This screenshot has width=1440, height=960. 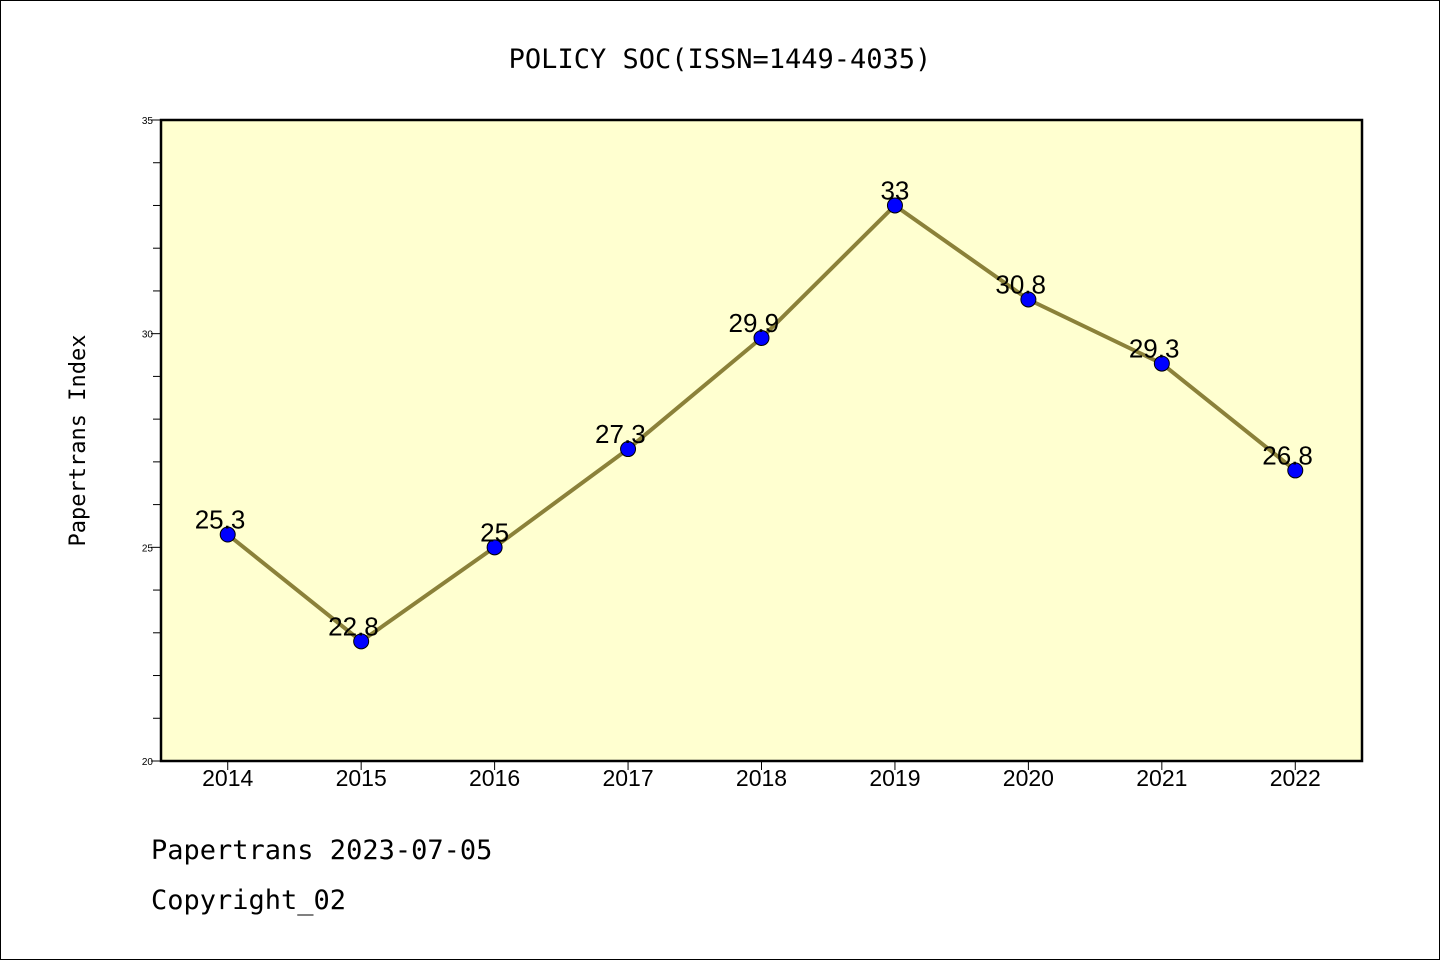 I want to click on y-tick-label: 25, so click(x=148, y=548).